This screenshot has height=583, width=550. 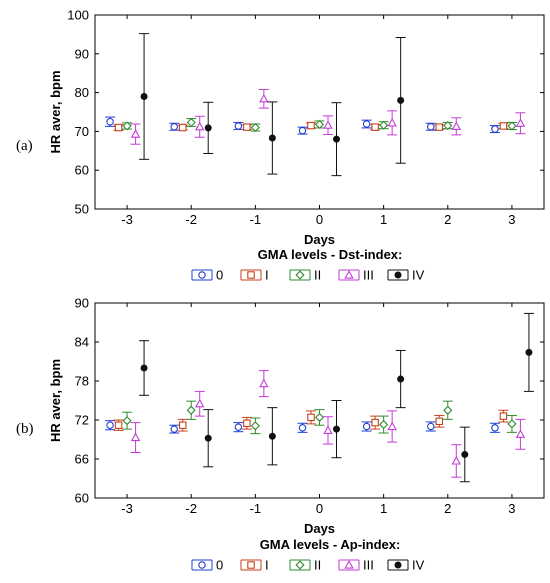 What do you see at coordinates (82, 92) in the screenshot?
I see `y-tick-label: 80` at bounding box center [82, 92].